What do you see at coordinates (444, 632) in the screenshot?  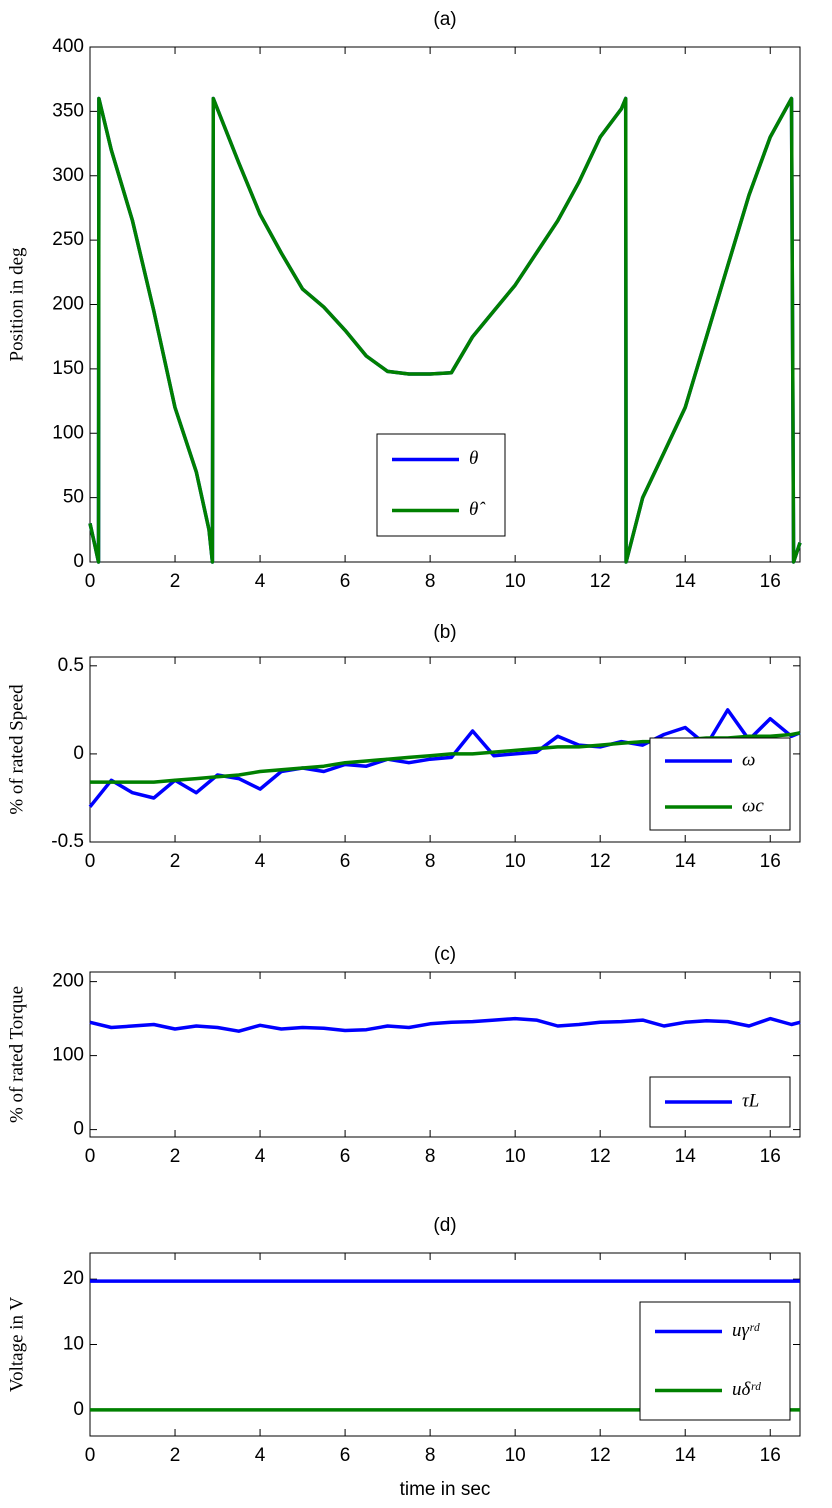 I see `chart-title: (b)` at bounding box center [444, 632].